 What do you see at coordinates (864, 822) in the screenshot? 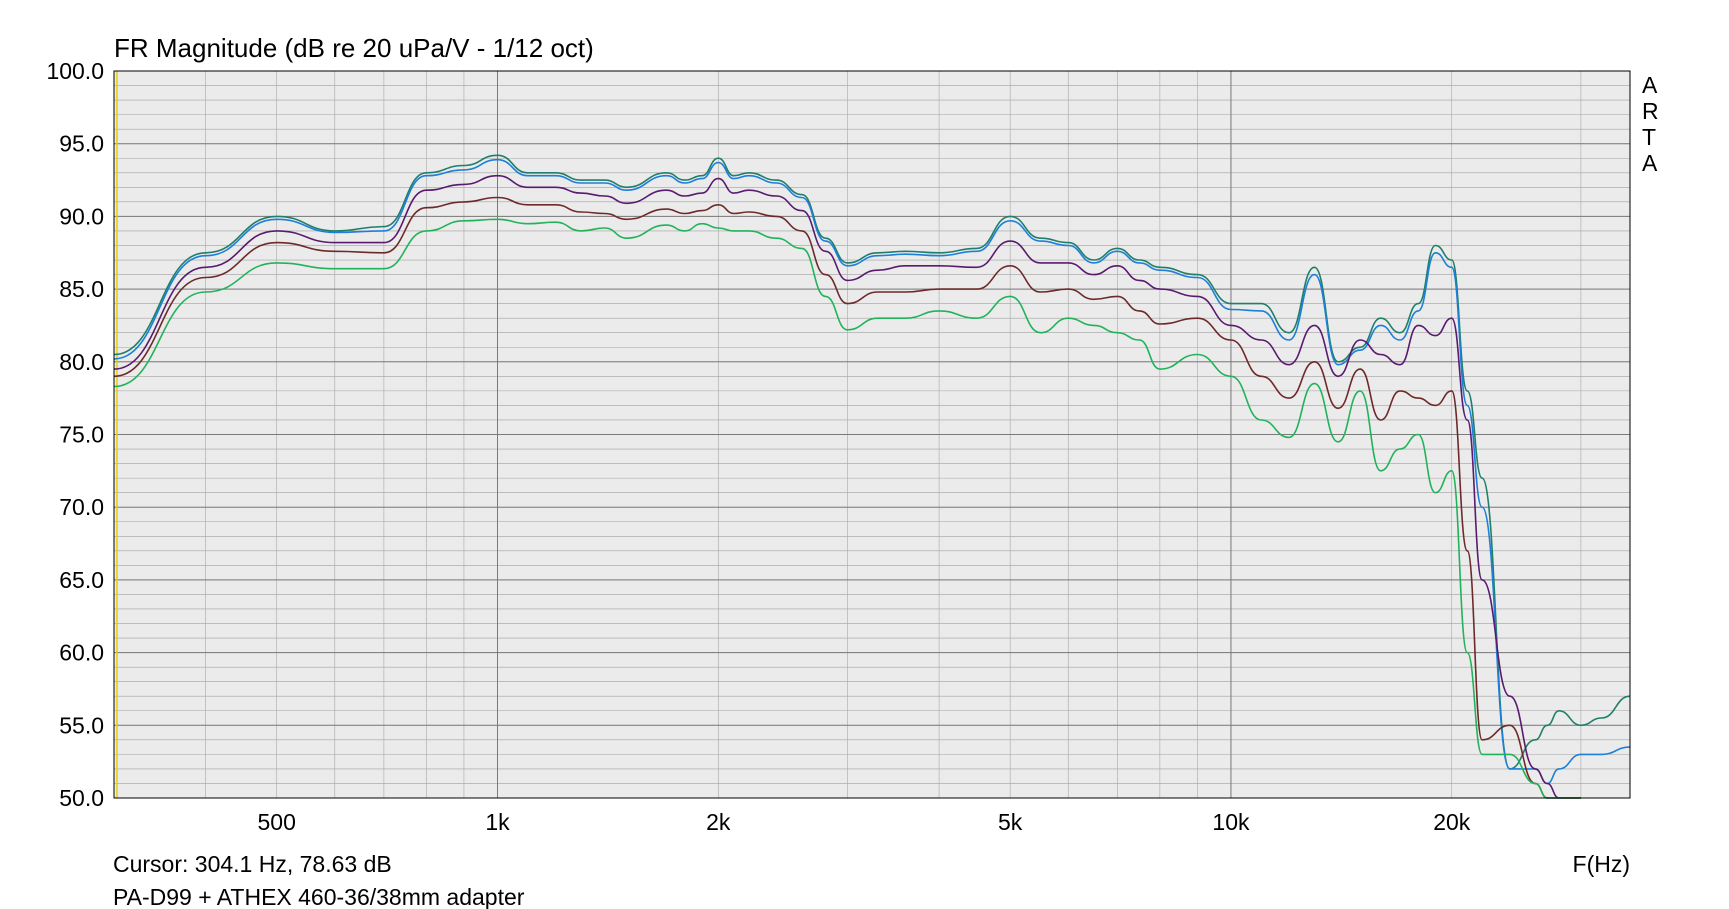
I see `x-axis-ticks: 500 1k 2k 5k 10k 20k` at bounding box center [864, 822].